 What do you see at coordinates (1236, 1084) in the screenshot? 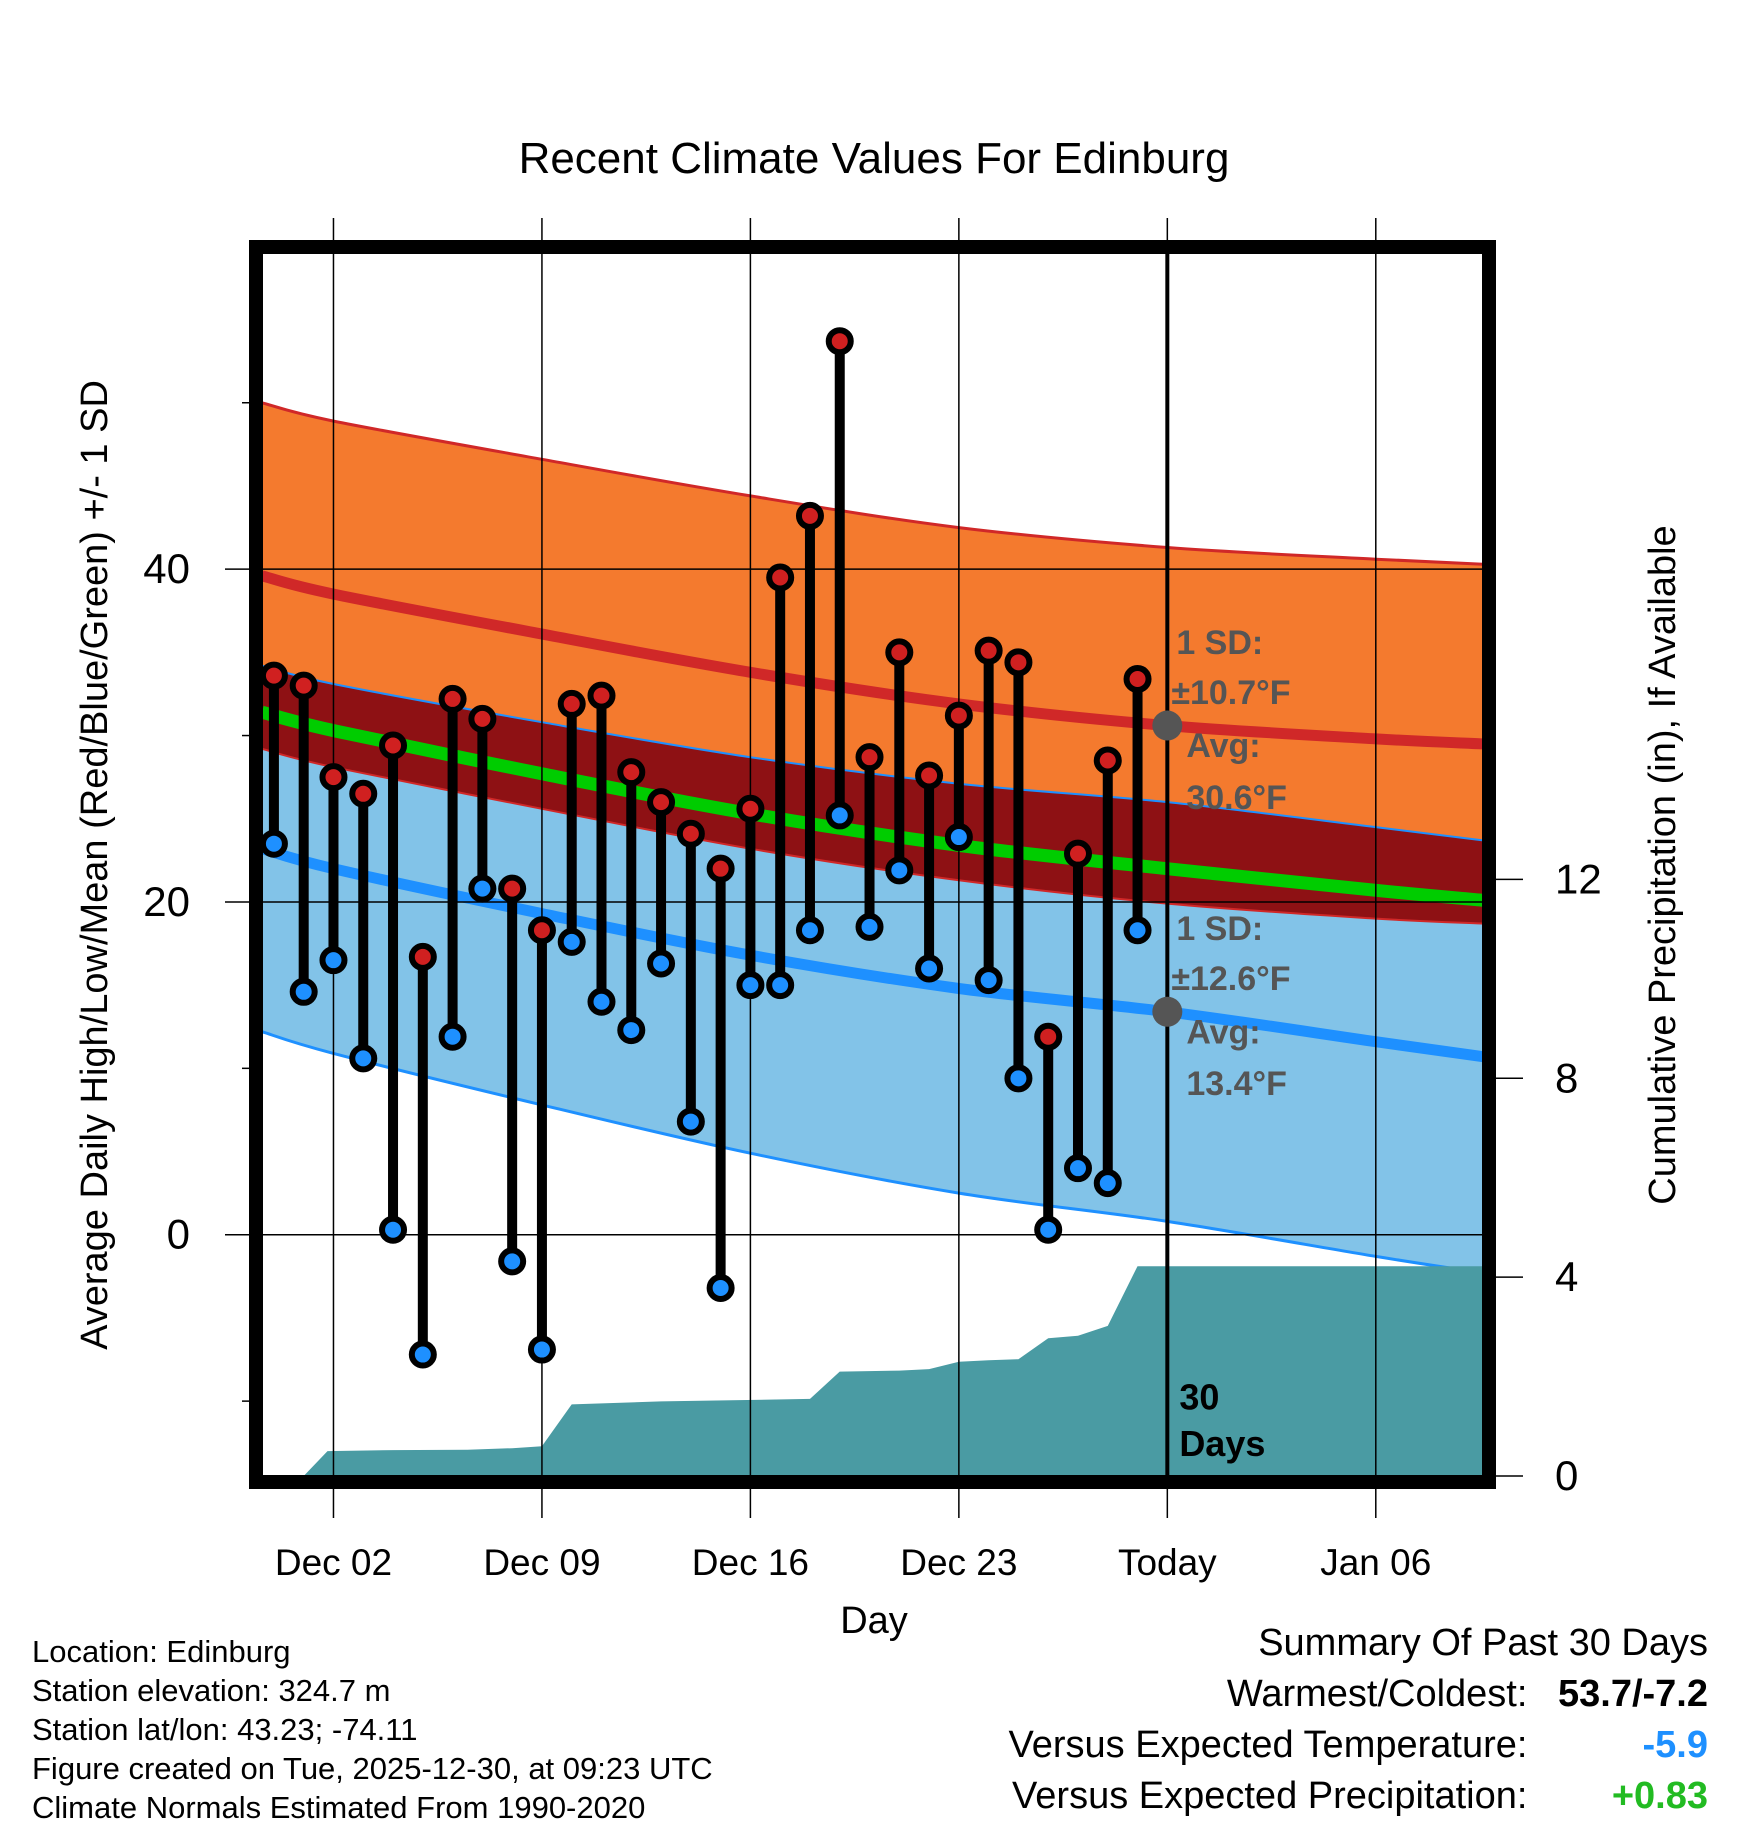
I see `low-avg-value: 13.4°F` at bounding box center [1236, 1084].